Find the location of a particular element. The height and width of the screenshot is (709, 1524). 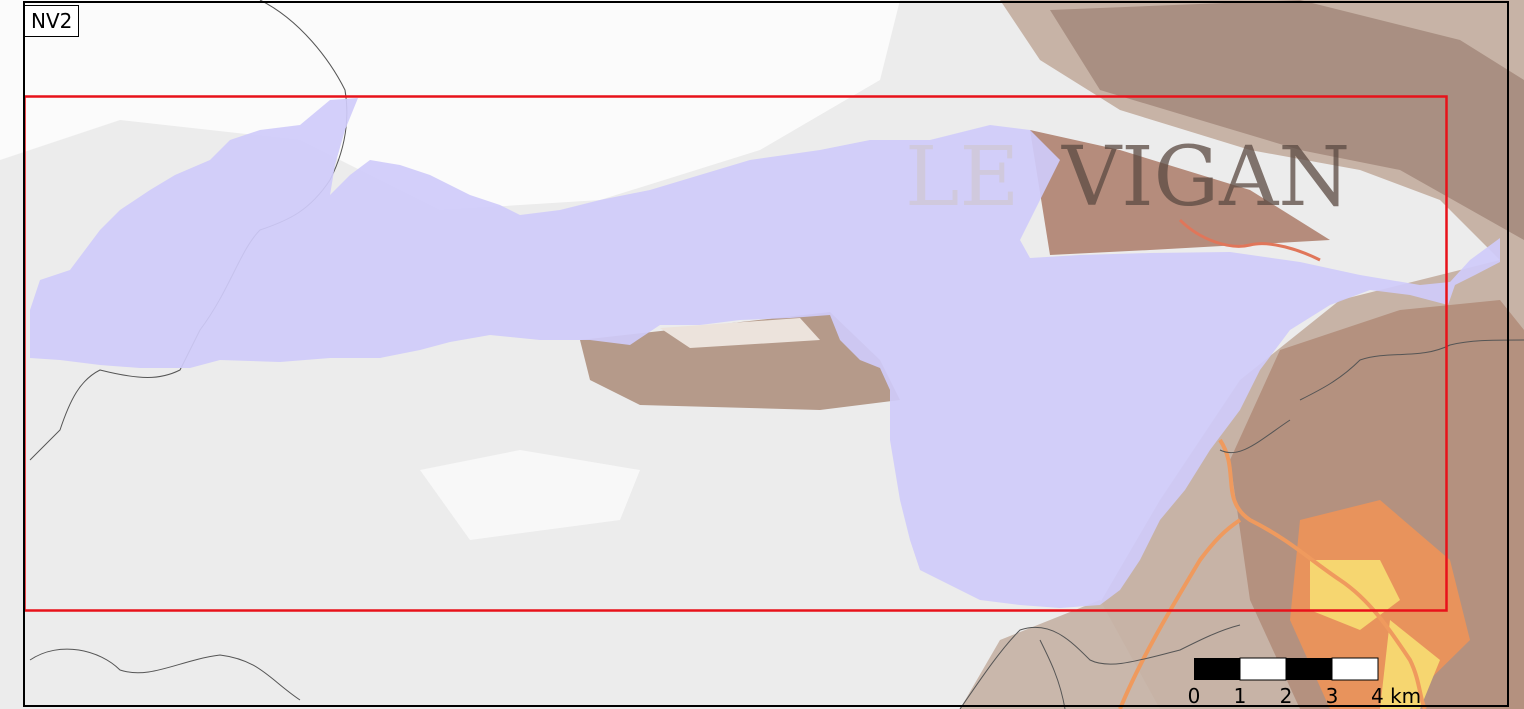

ridge-crest is located at coordinates (740, 333).